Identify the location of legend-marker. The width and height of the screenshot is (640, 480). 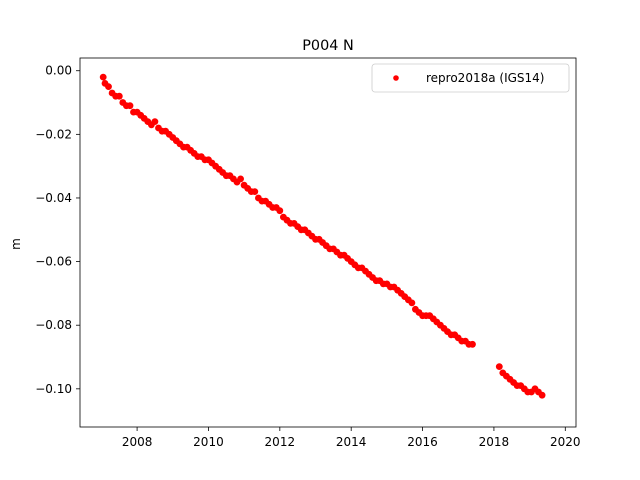
(396, 78).